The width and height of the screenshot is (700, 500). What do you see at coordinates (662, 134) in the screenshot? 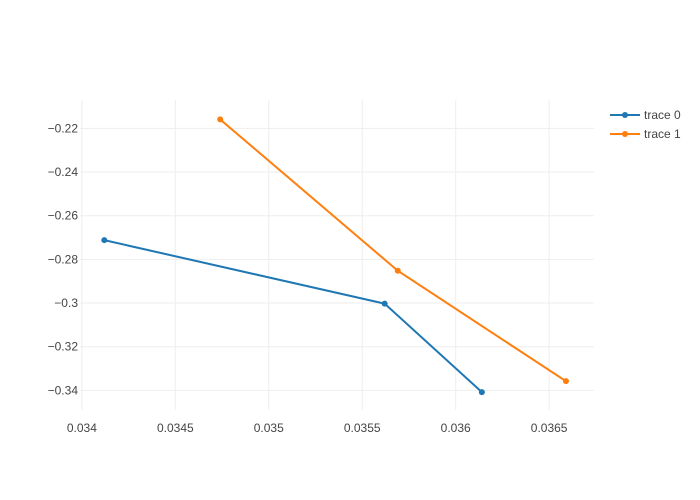
I see `legend-label: trace 1` at bounding box center [662, 134].